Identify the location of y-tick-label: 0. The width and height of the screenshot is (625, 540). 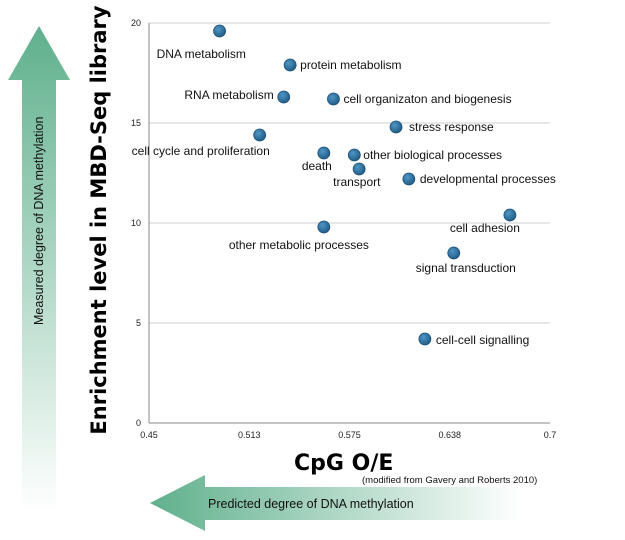
(138, 423).